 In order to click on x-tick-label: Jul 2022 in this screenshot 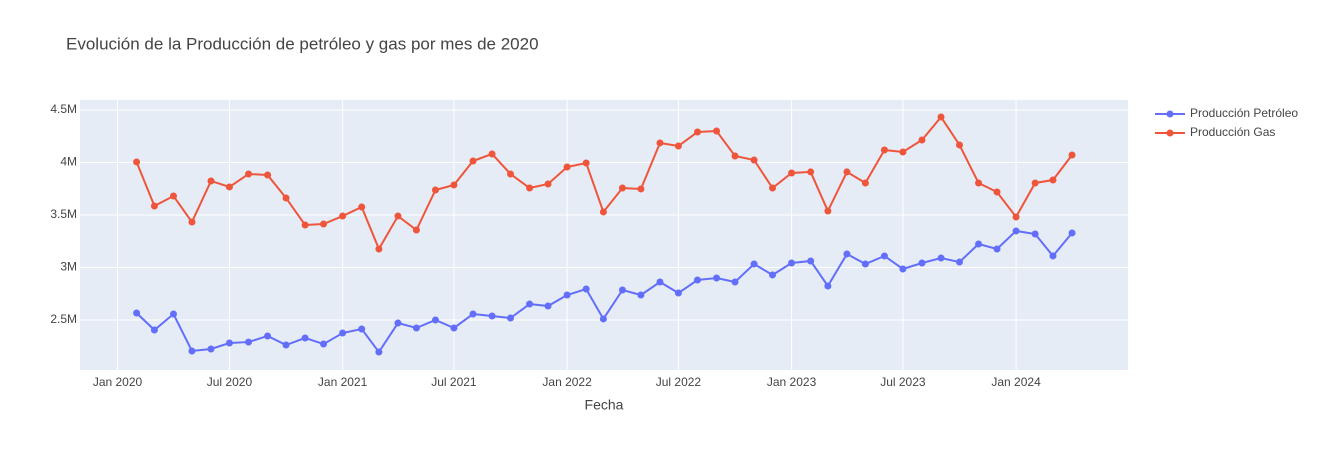, I will do `click(679, 382)`.